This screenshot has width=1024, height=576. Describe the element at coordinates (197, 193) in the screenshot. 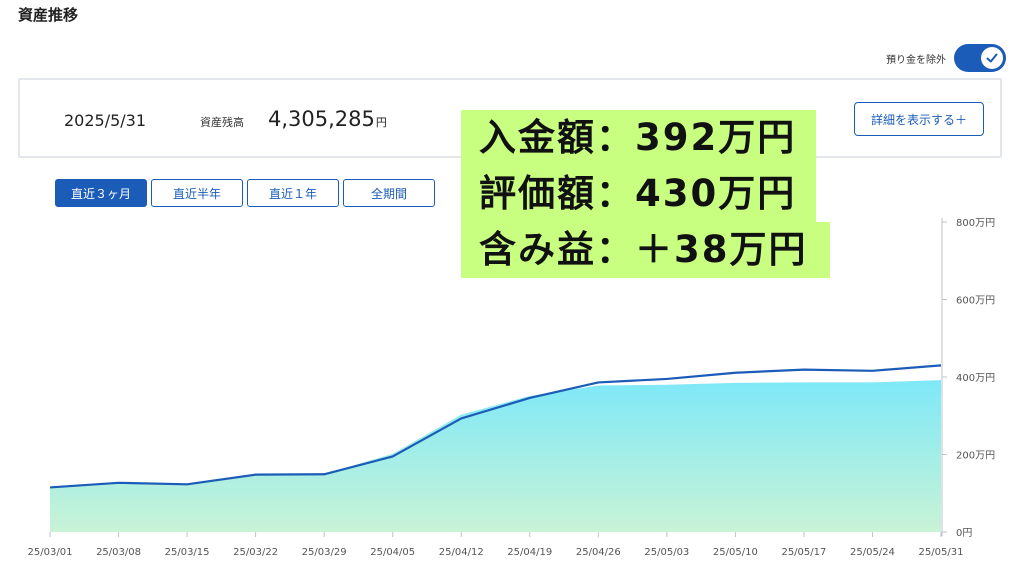

I see `tab-6-months: 直近半年` at that location.